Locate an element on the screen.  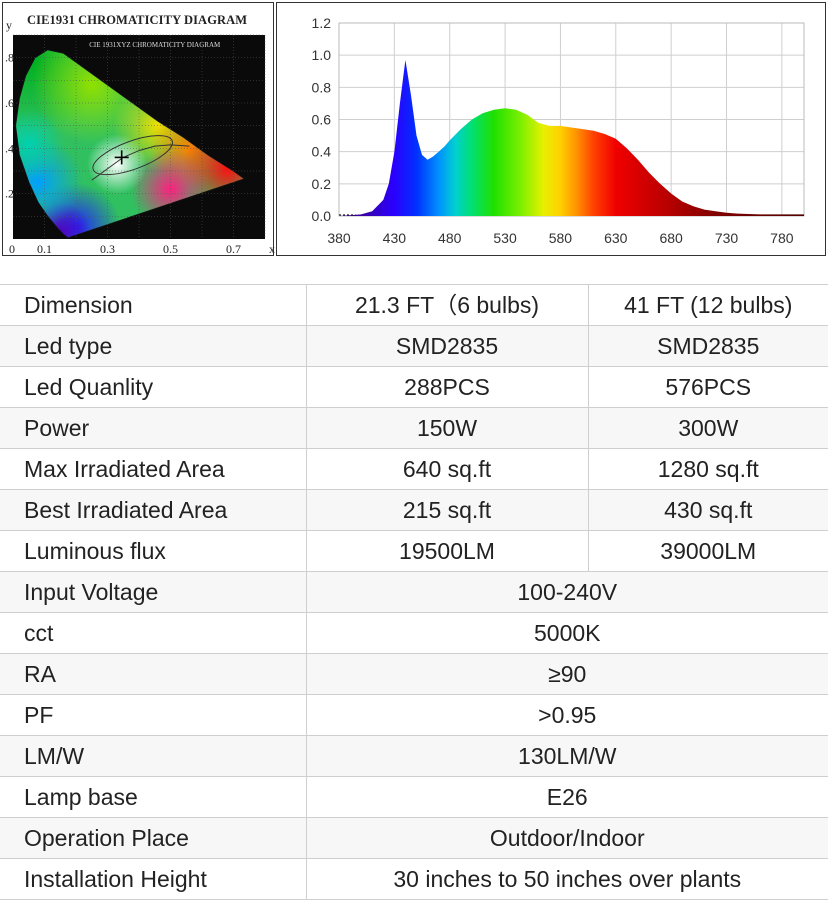
x-tick-label: 380 is located at coordinates (339, 238).